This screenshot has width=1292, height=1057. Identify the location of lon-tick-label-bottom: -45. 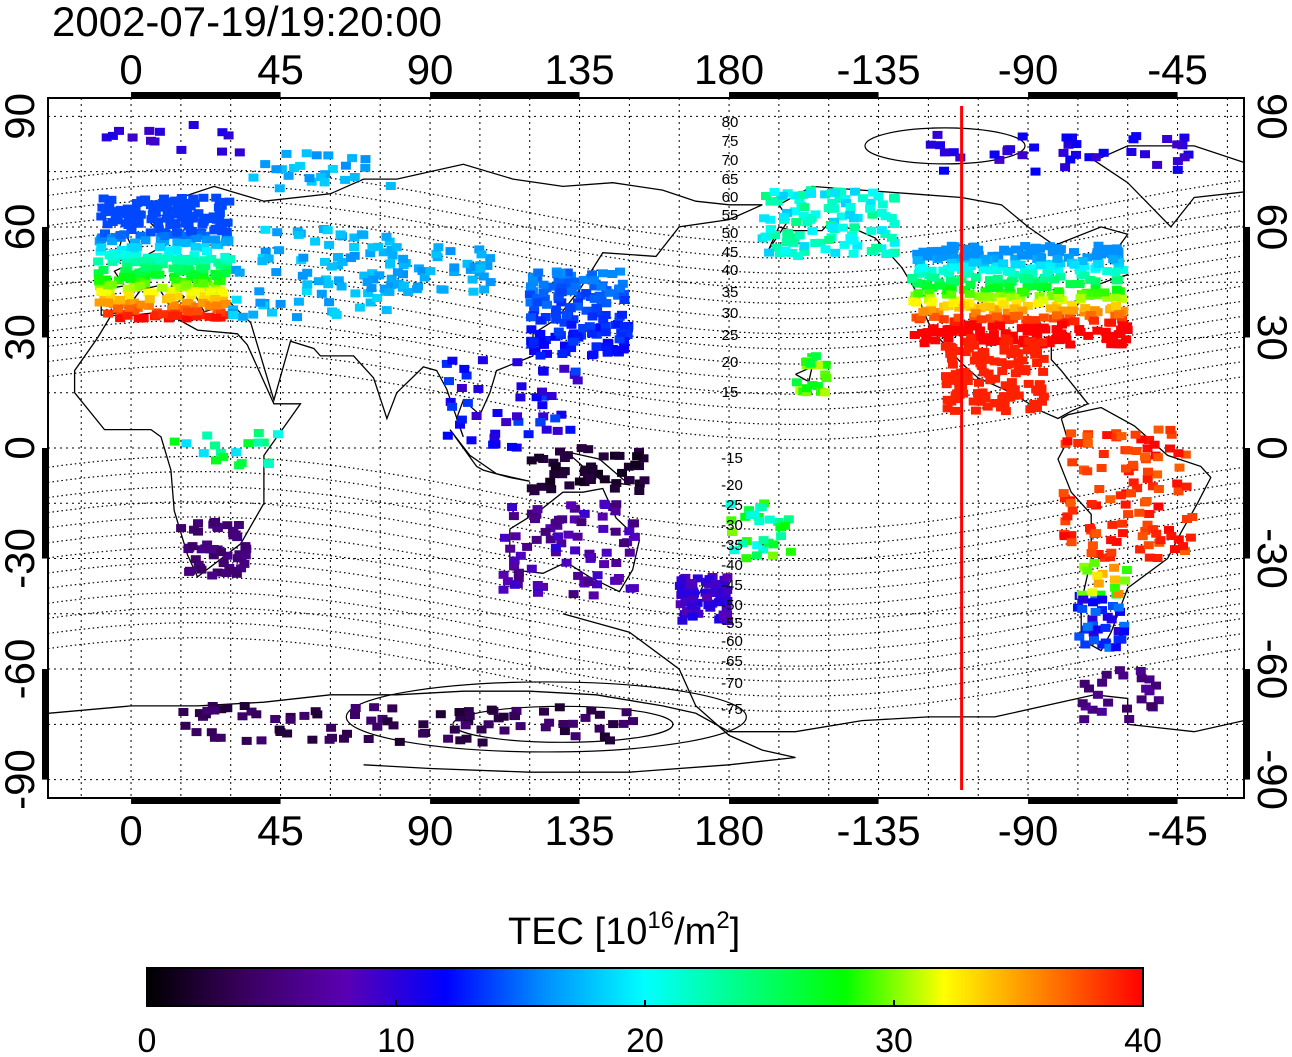
(1177, 830).